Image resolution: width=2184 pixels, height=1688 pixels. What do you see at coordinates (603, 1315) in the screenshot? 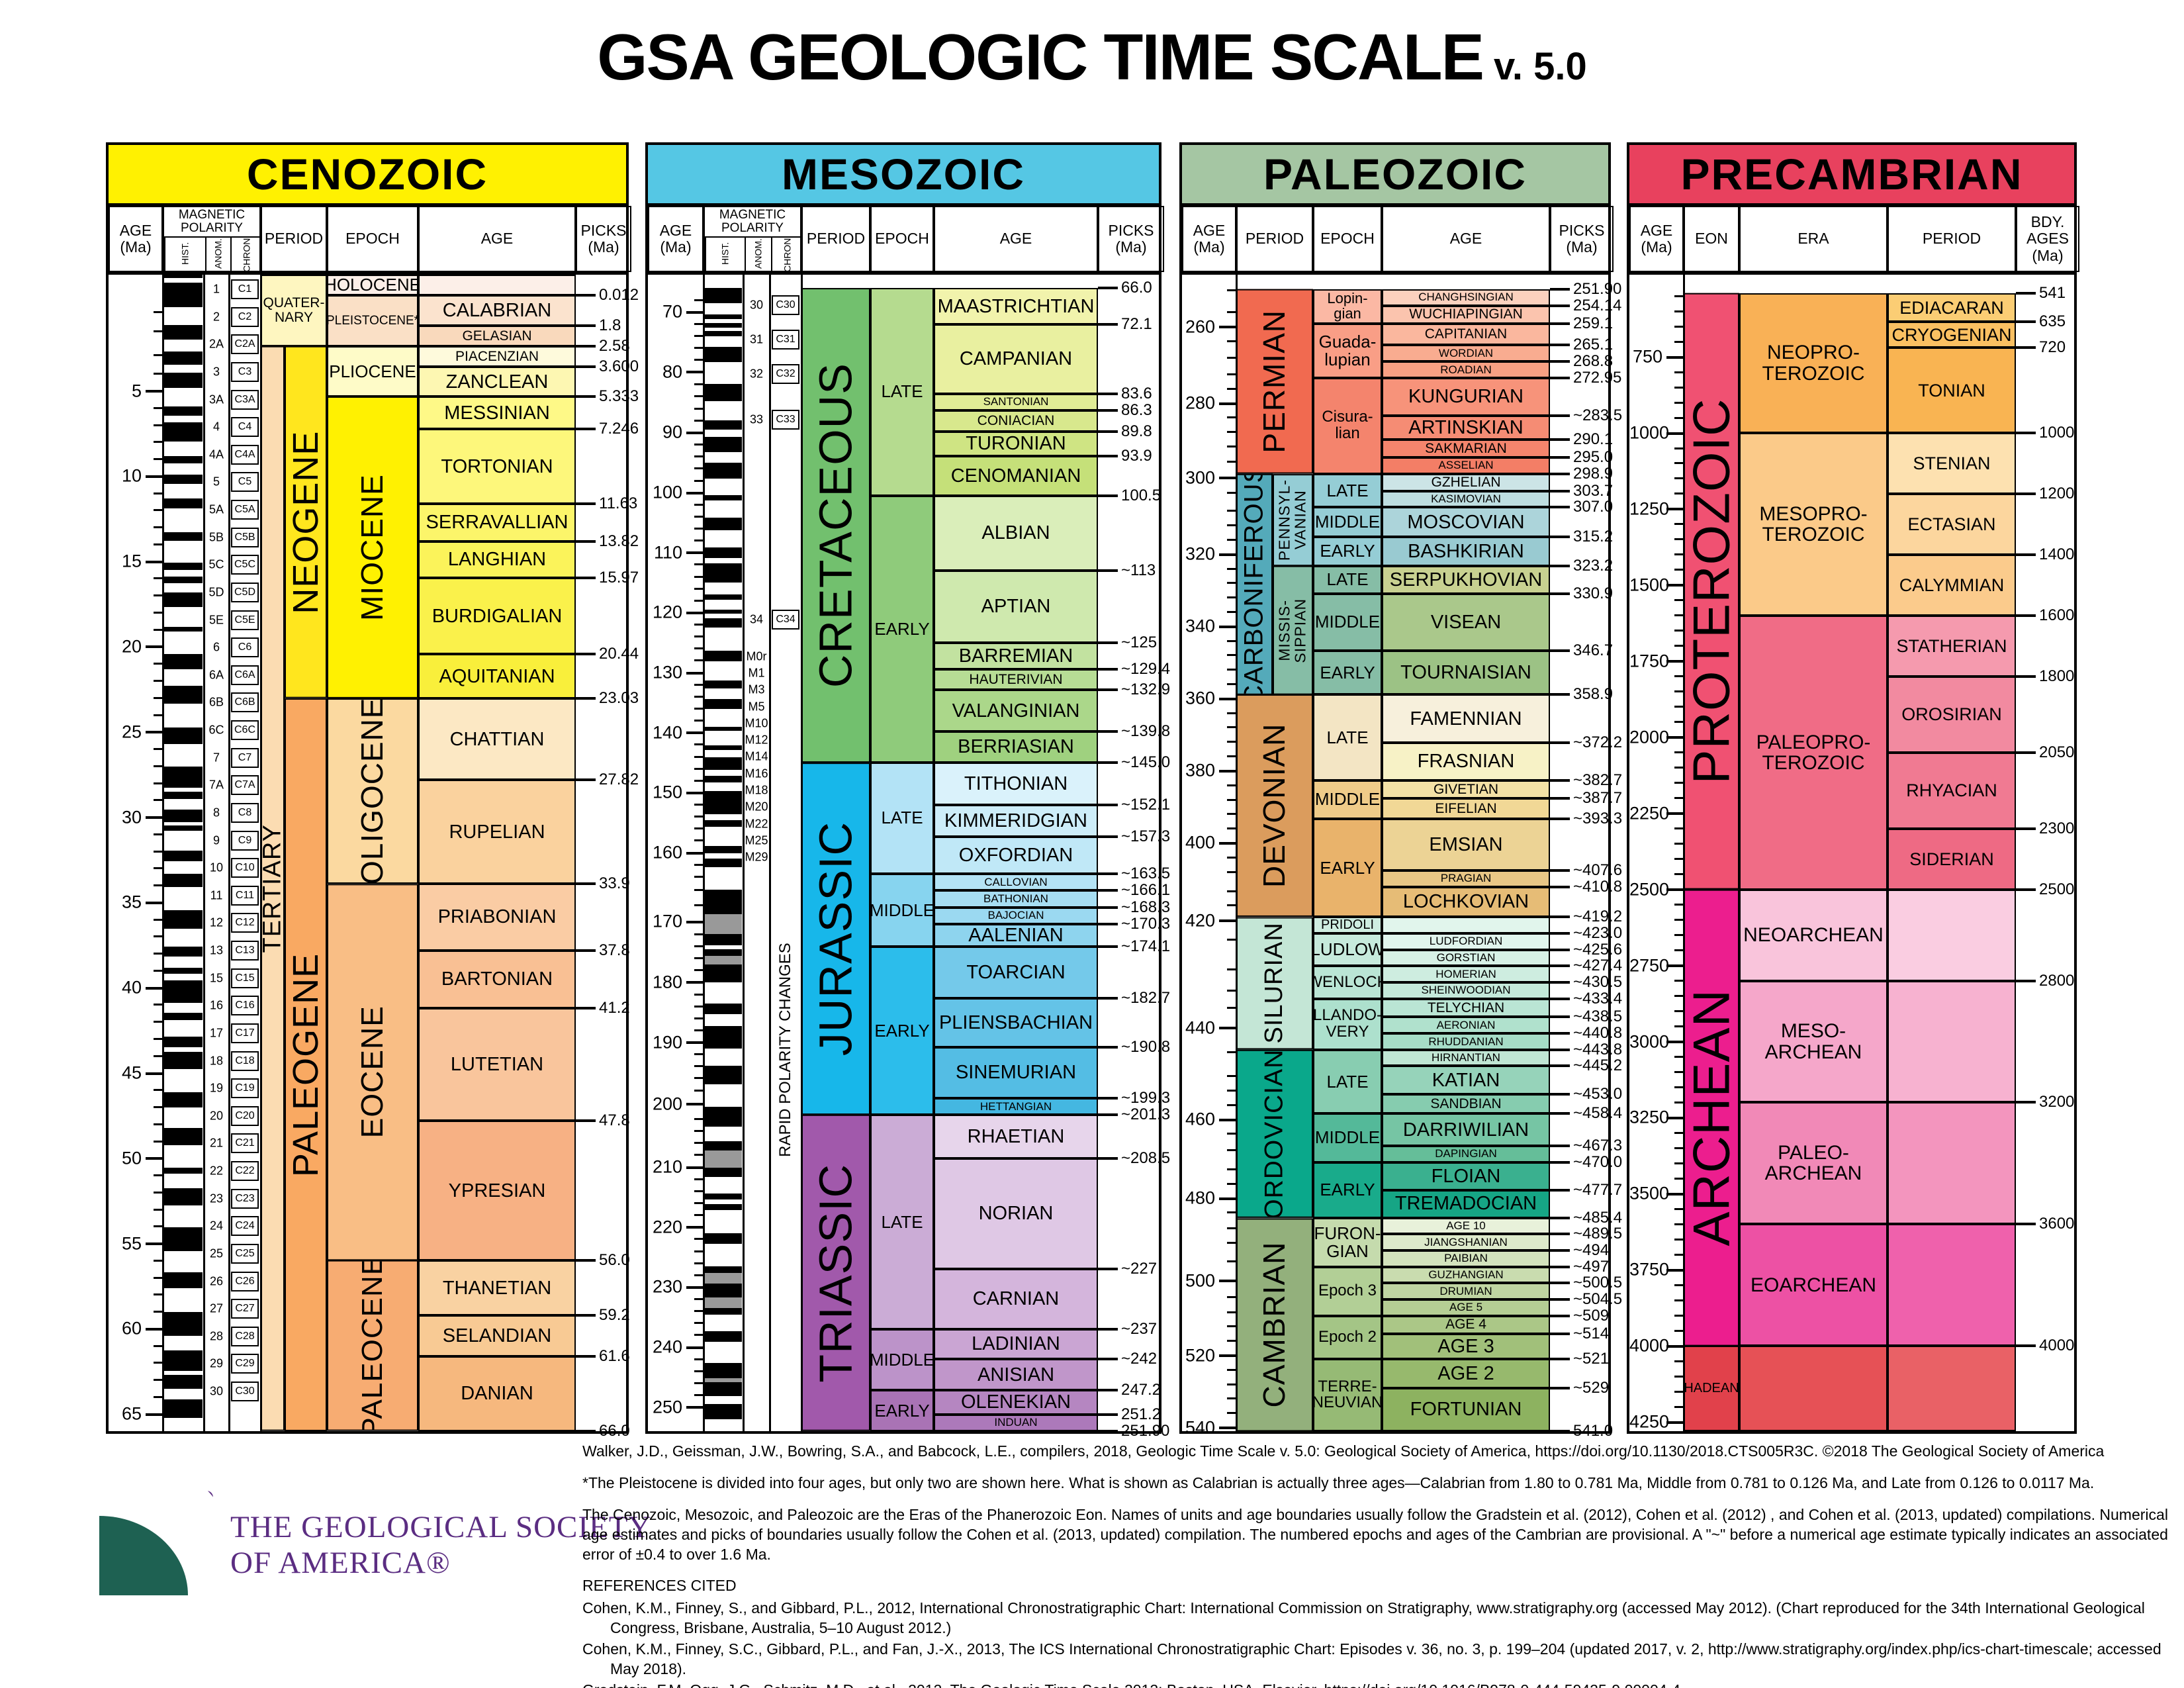
I see `pick-label-59-2: 59.2` at bounding box center [603, 1315].